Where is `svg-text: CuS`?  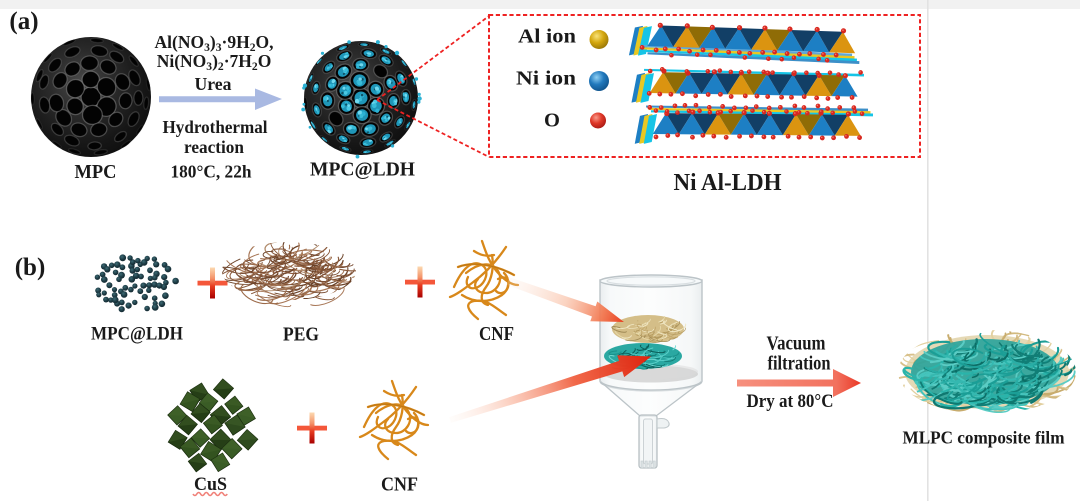 svg-text: CuS is located at coordinates (210, 484).